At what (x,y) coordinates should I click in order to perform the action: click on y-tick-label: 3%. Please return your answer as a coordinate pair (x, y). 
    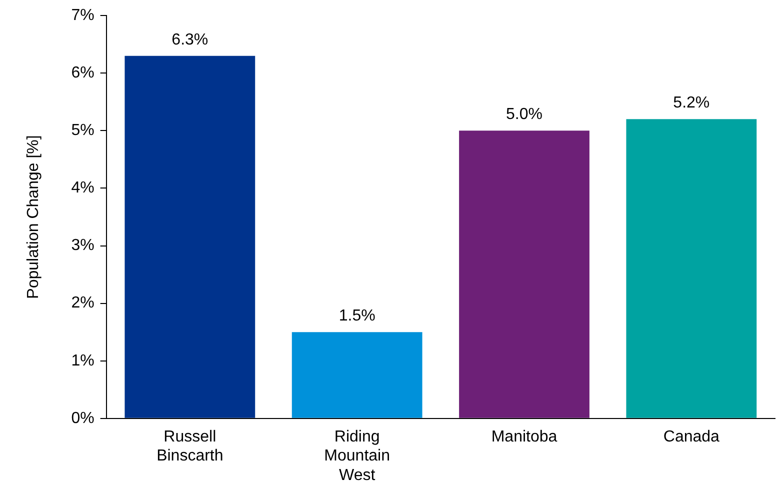
    Looking at the image, I should click on (82, 245).